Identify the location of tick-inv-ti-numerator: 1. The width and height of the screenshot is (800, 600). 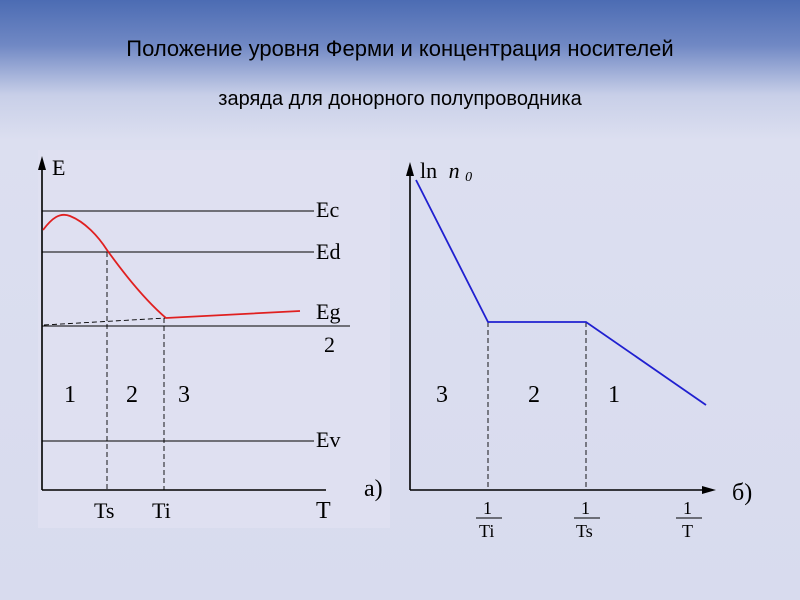
(487, 508).